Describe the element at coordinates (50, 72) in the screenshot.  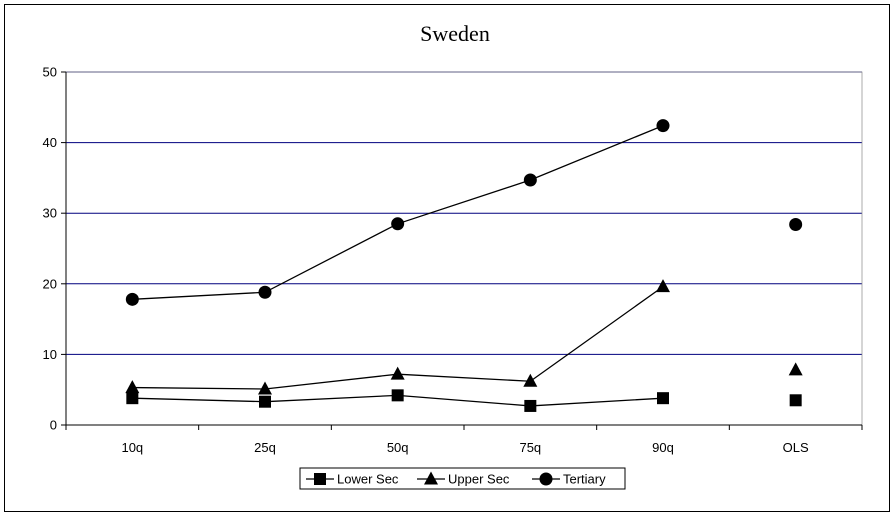
I see `y-tick-label: 50` at that location.